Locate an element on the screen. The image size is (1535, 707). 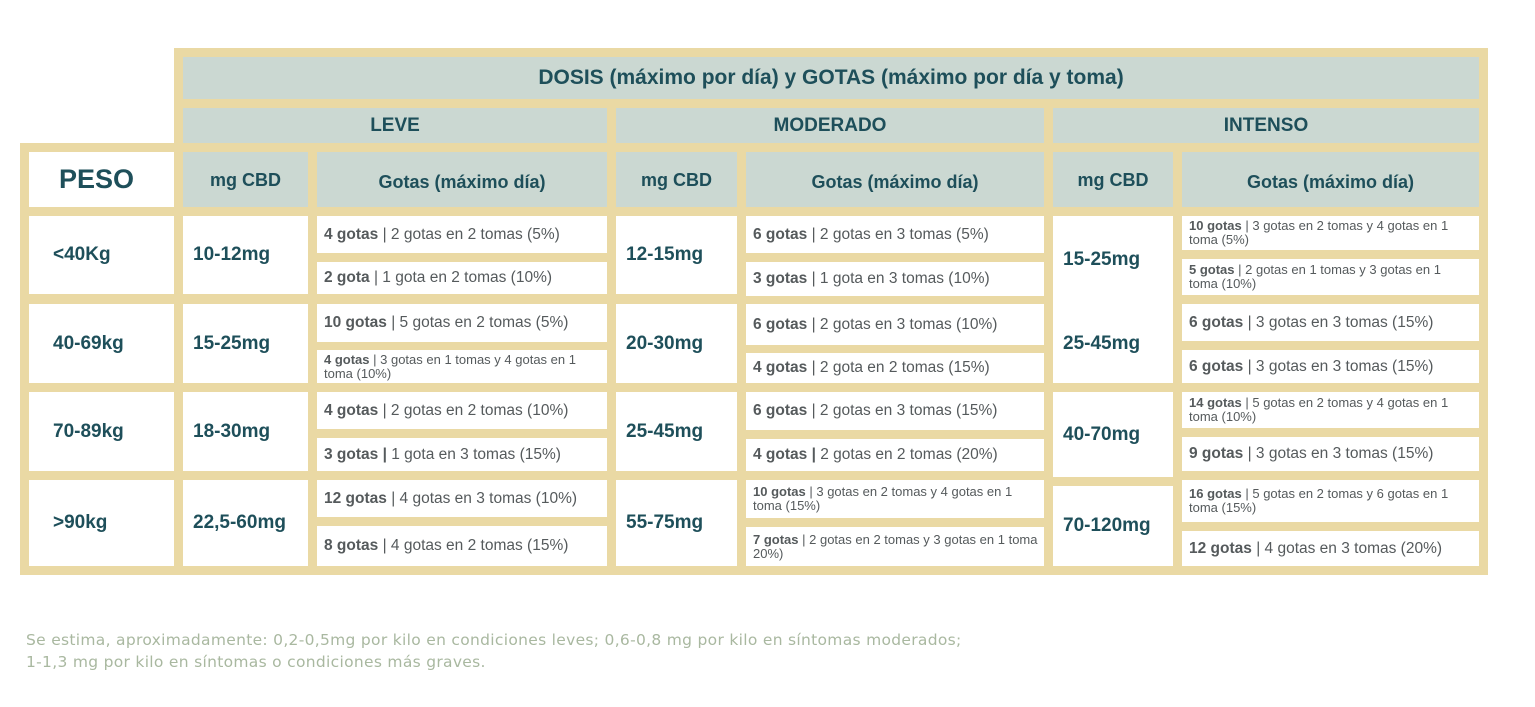
drops-cell: 3 gotas | 1 gota en 3 tomas (10%) is located at coordinates (895, 279).